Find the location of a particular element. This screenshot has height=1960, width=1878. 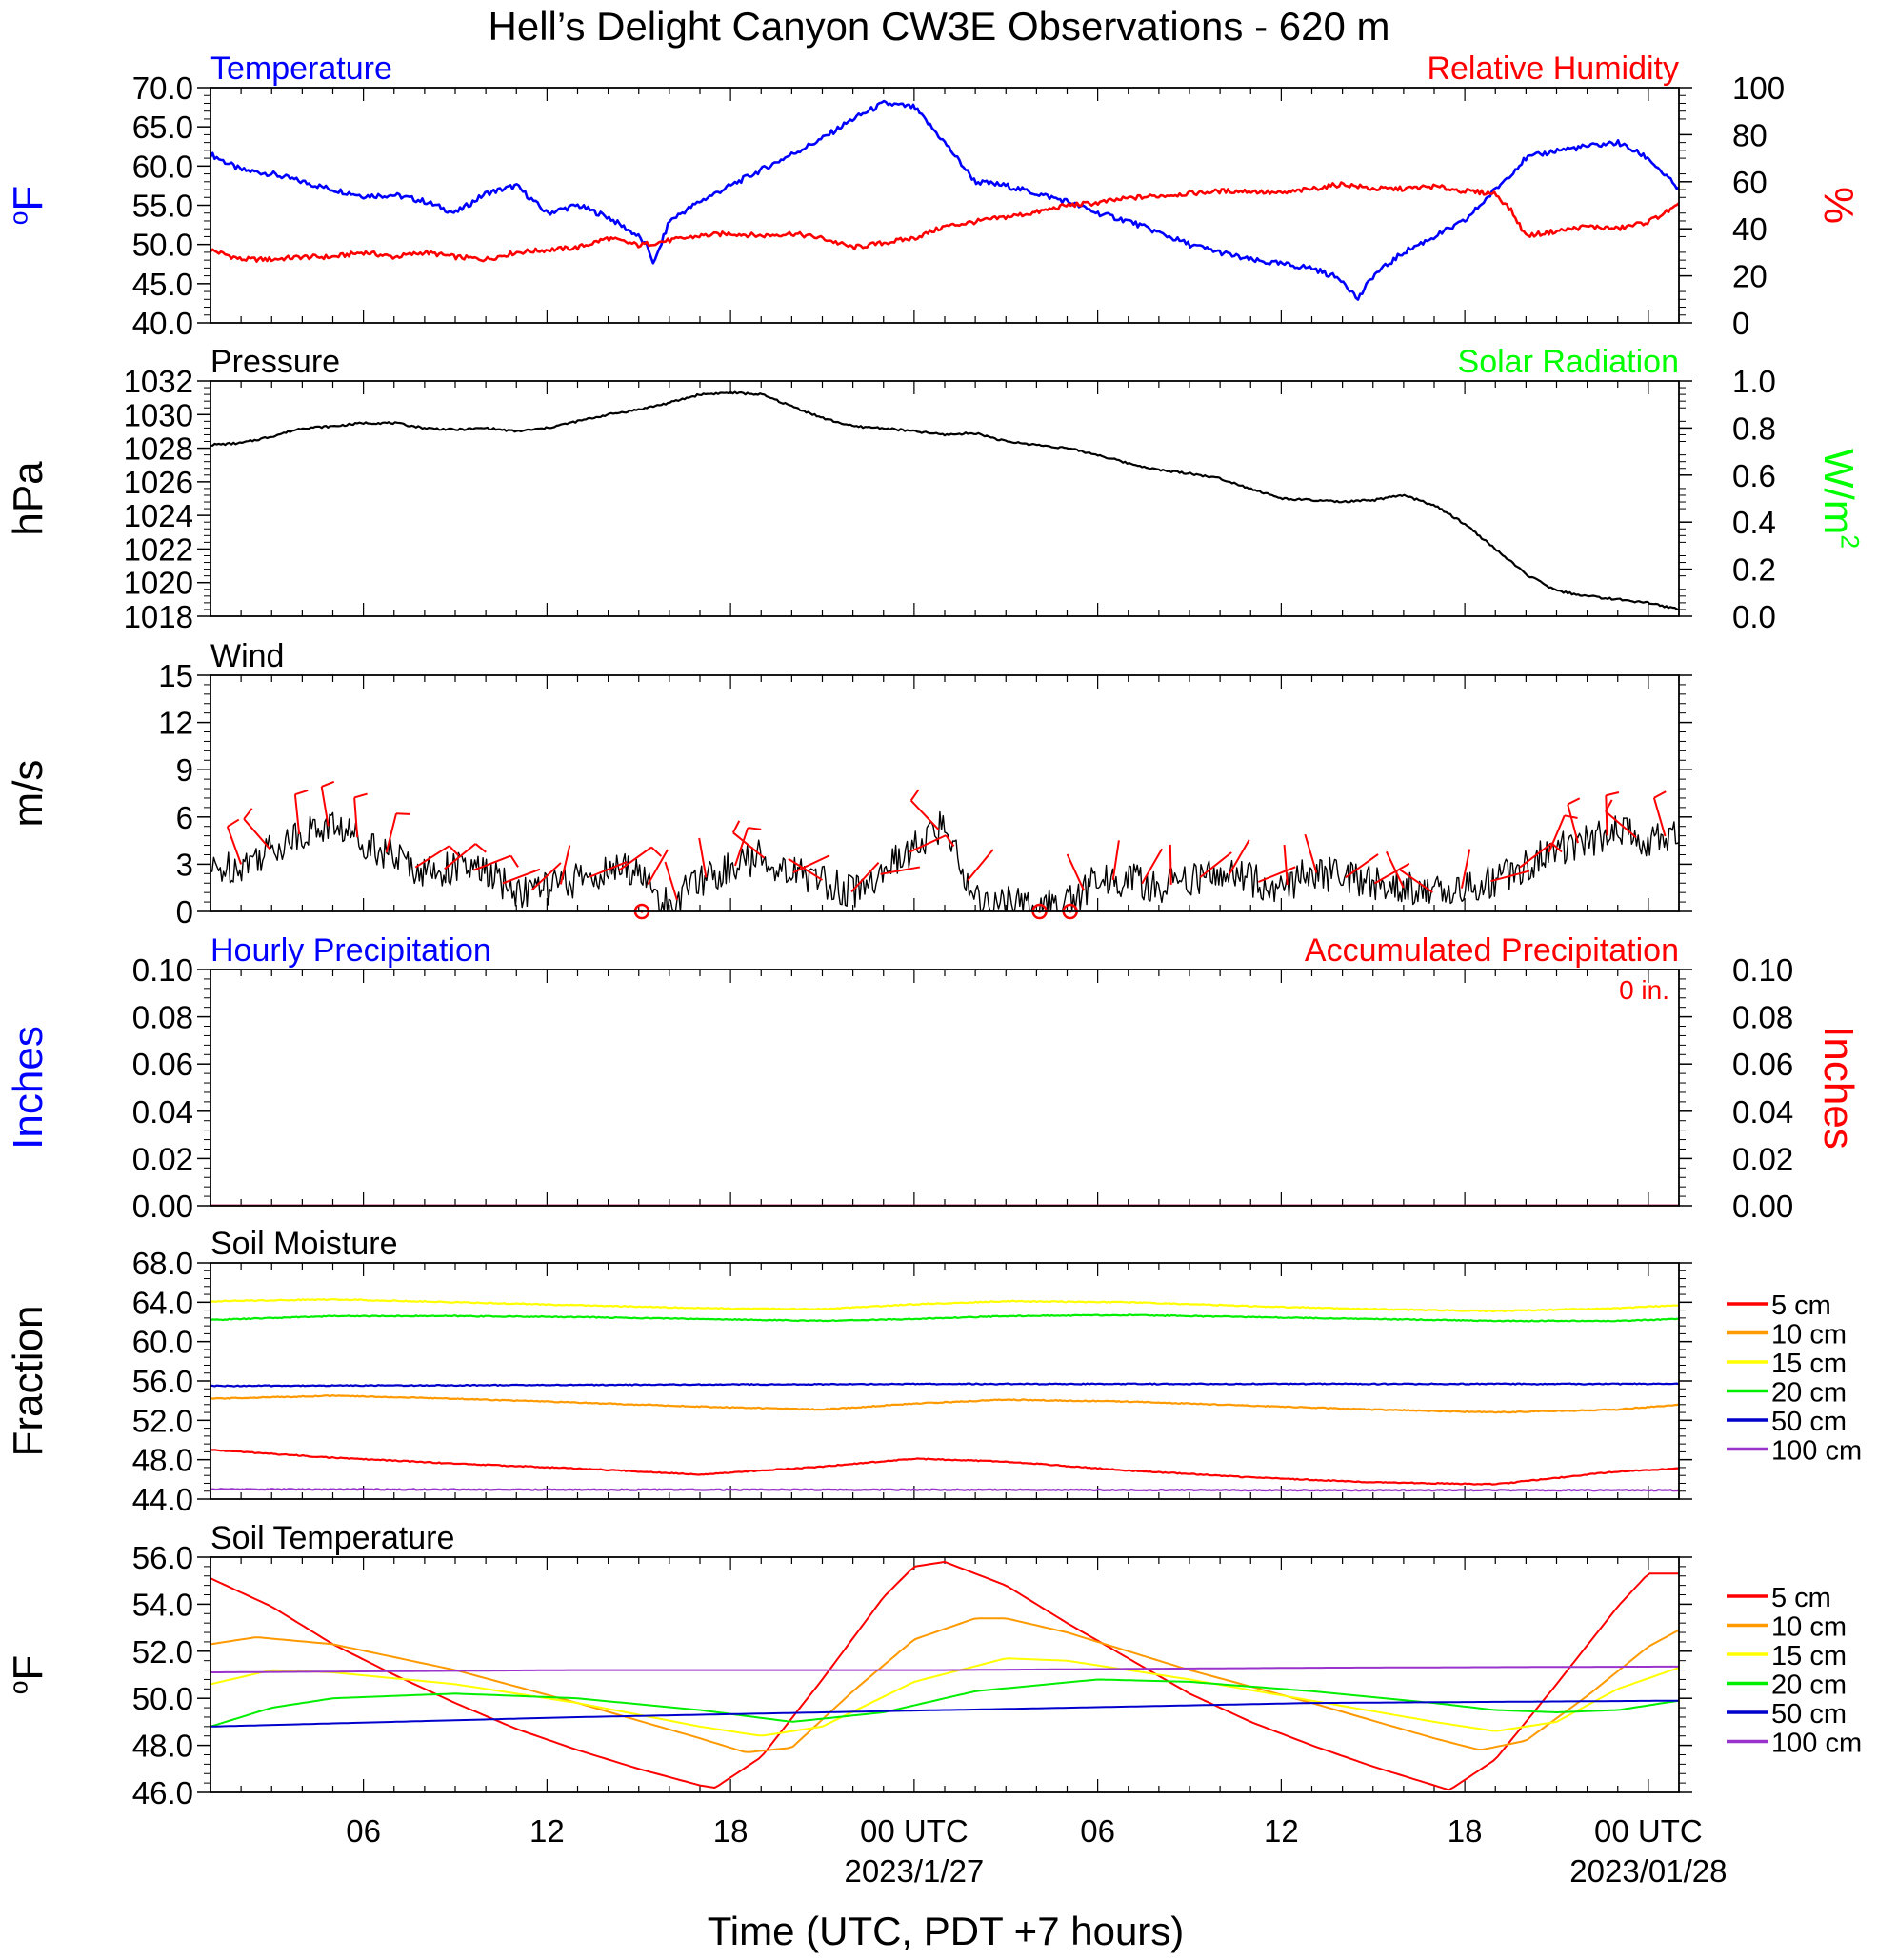

y-tick-label-left: 60.0 is located at coordinates (162, 1342).